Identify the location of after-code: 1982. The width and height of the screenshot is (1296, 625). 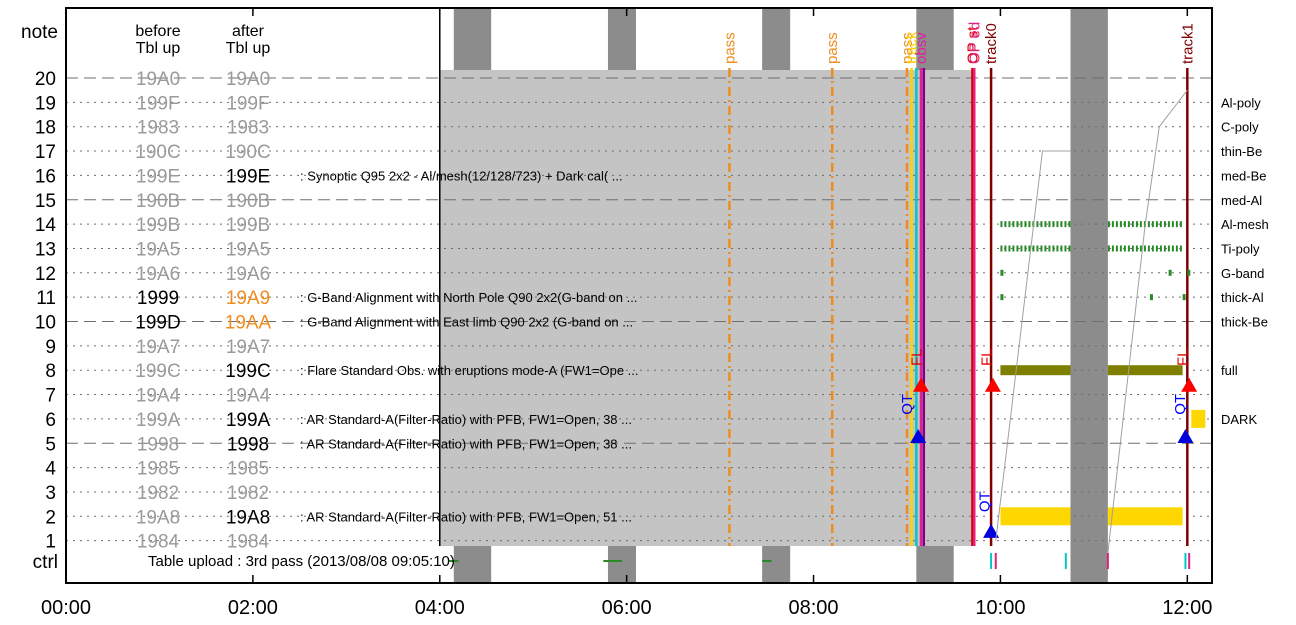
(248, 493).